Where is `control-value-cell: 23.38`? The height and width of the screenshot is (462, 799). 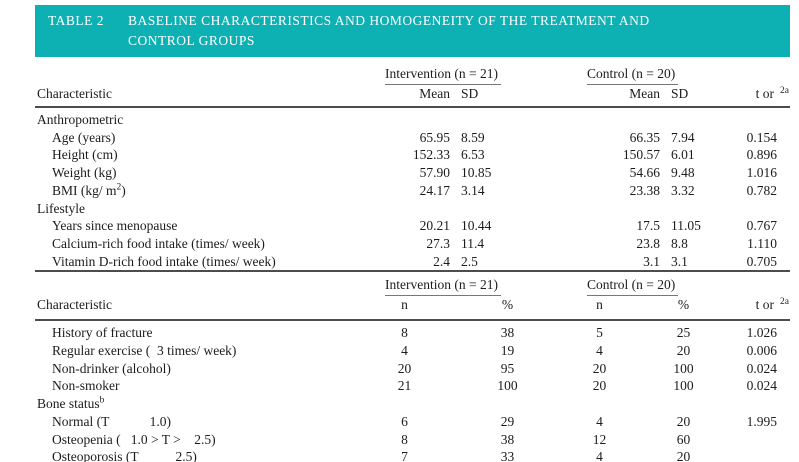 control-value-cell: 23.38 is located at coordinates (644, 190).